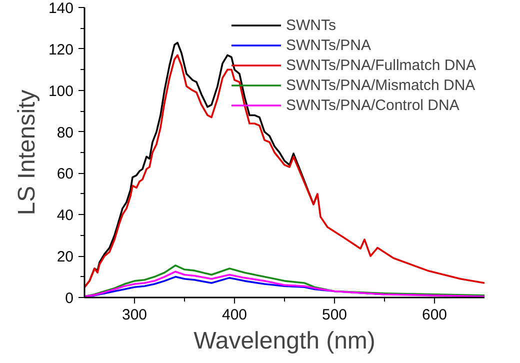 Image resolution: width=520 pixels, height=363 pixels. Describe the element at coordinates (135, 315) in the screenshot. I see `x-tick-label: 300` at that location.